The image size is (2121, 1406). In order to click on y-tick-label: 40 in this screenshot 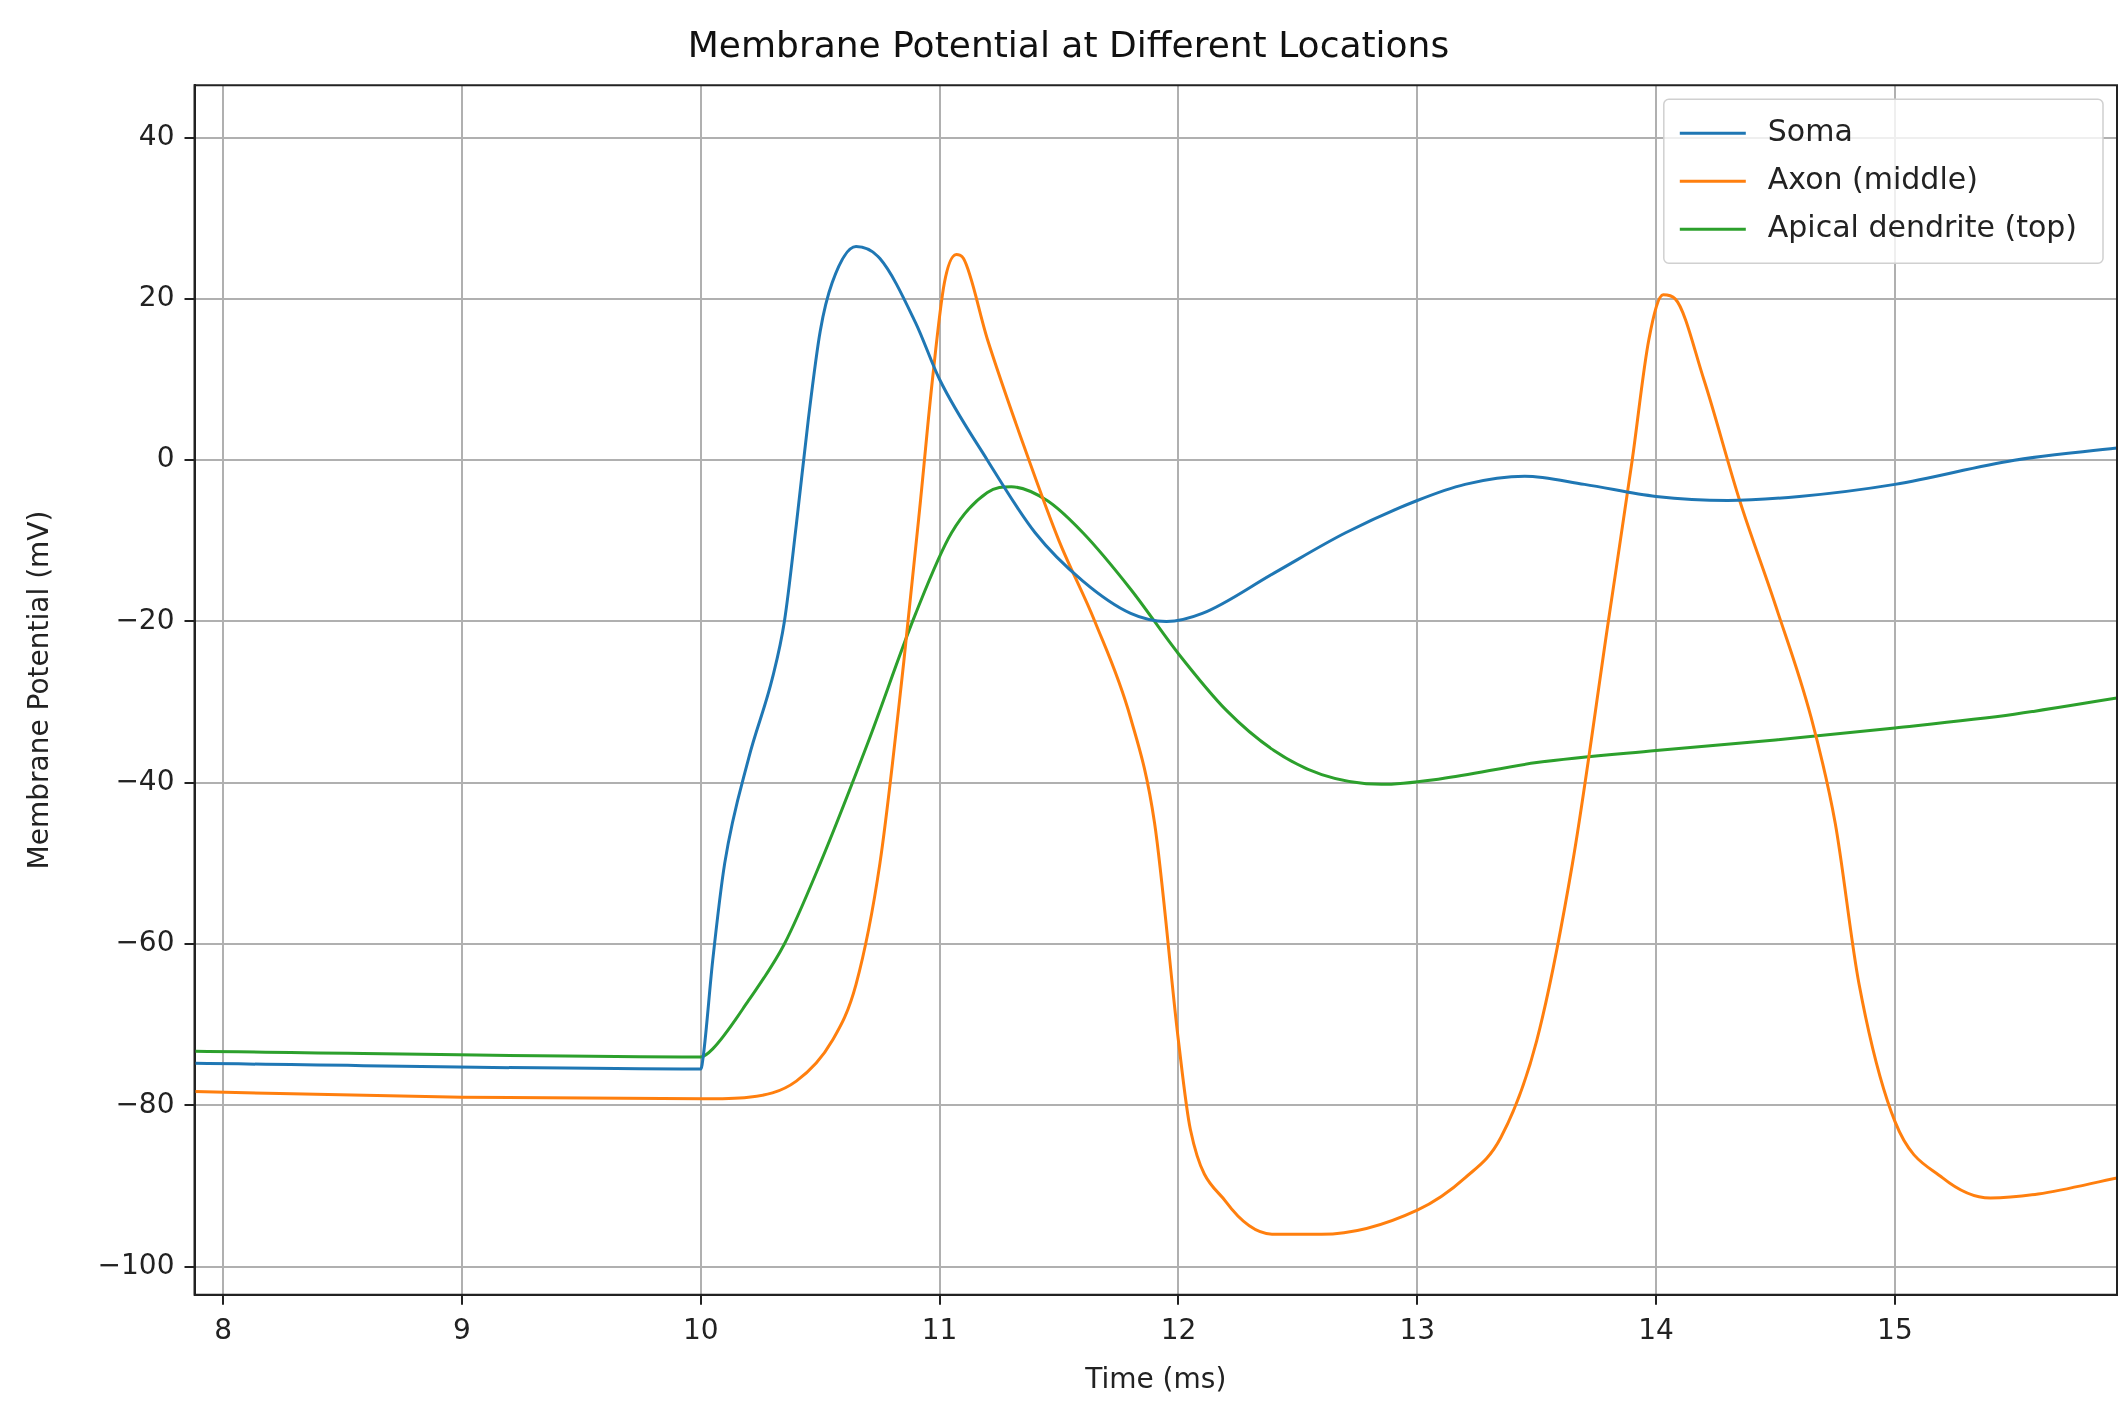, I will do `click(156, 135)`.